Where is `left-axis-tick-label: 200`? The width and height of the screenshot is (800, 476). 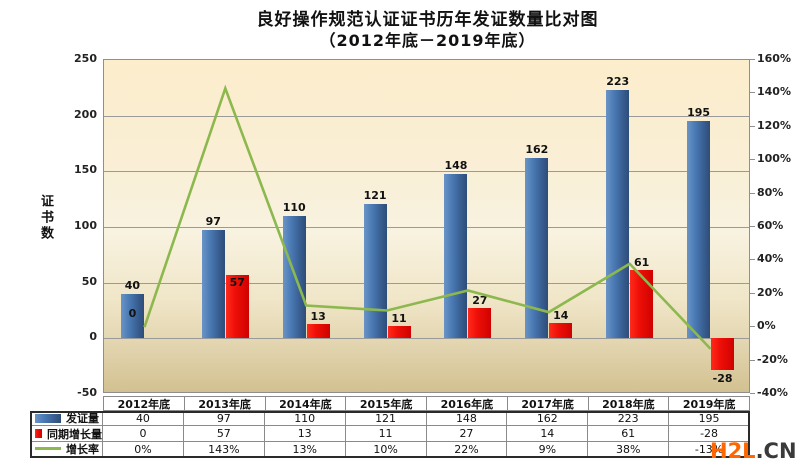
left-axis-tick-label: 200 is located at coordinates (85, 114).